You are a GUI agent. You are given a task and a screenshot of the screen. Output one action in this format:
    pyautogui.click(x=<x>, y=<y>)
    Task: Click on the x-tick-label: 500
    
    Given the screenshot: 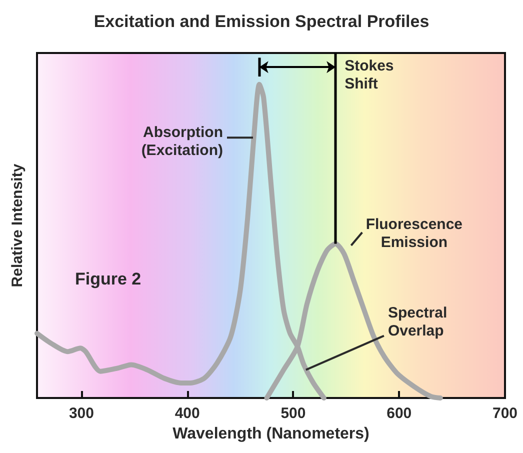 What is the action you would take?
    pyautogui.click(x=293, y=413)
    